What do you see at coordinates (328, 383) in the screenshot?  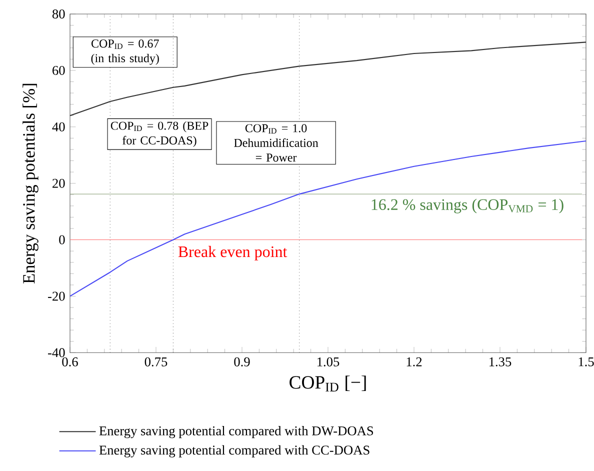 I see `x-axis-title: COP$_{ID}$ [−]` at bounding box center [328, 383].